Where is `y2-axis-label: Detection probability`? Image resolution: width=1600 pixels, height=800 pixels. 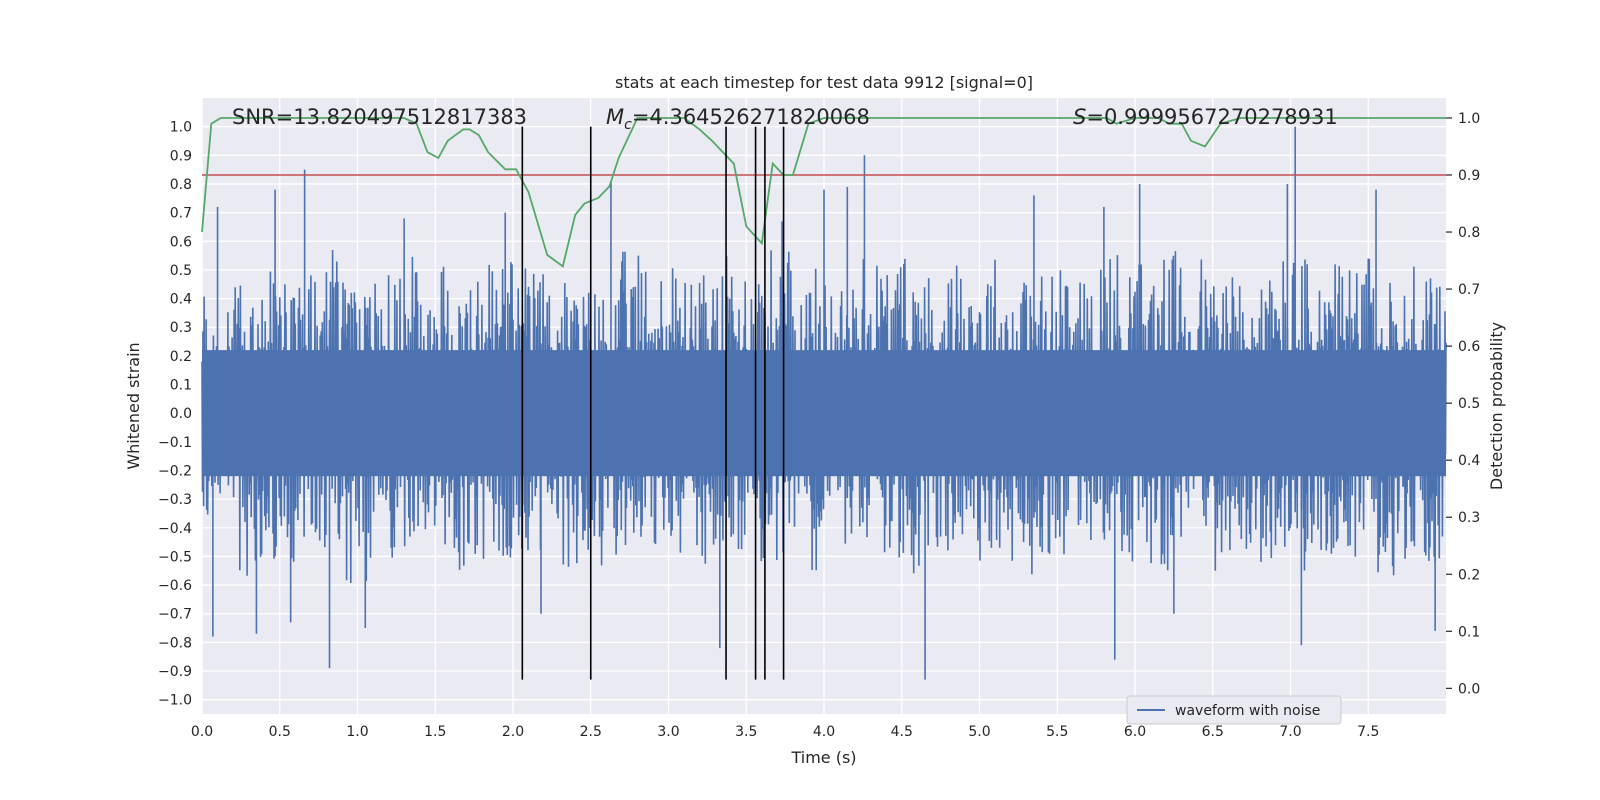 y2-axis-label: Detection probability is located at coordinates (1496, 406).